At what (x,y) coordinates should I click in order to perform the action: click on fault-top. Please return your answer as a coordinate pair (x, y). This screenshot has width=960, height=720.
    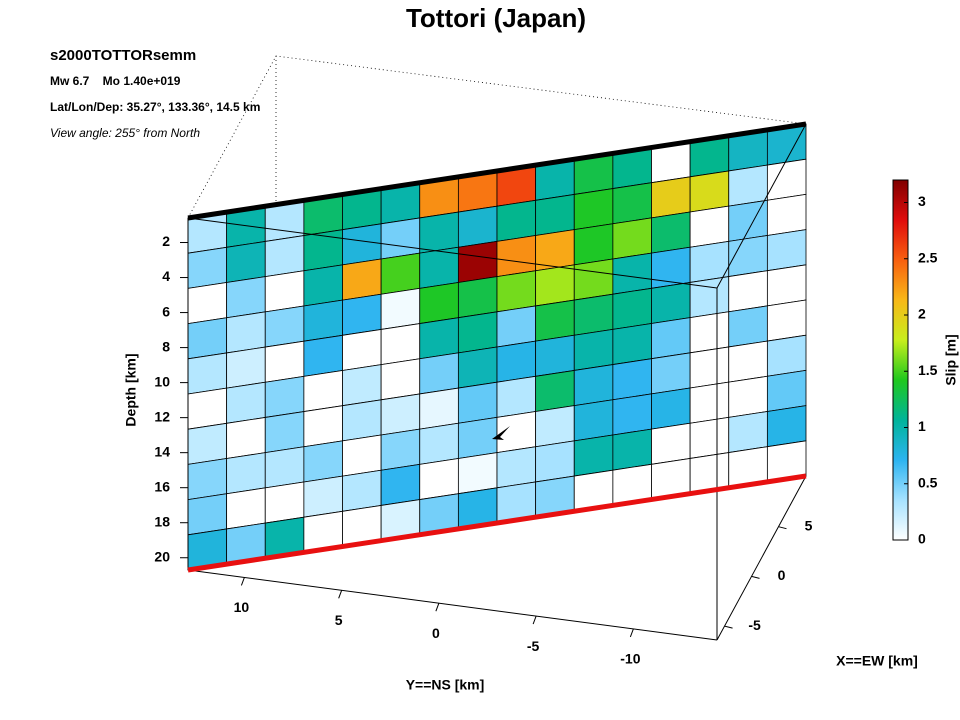
    Looking at the image, I should click on (497, 171).